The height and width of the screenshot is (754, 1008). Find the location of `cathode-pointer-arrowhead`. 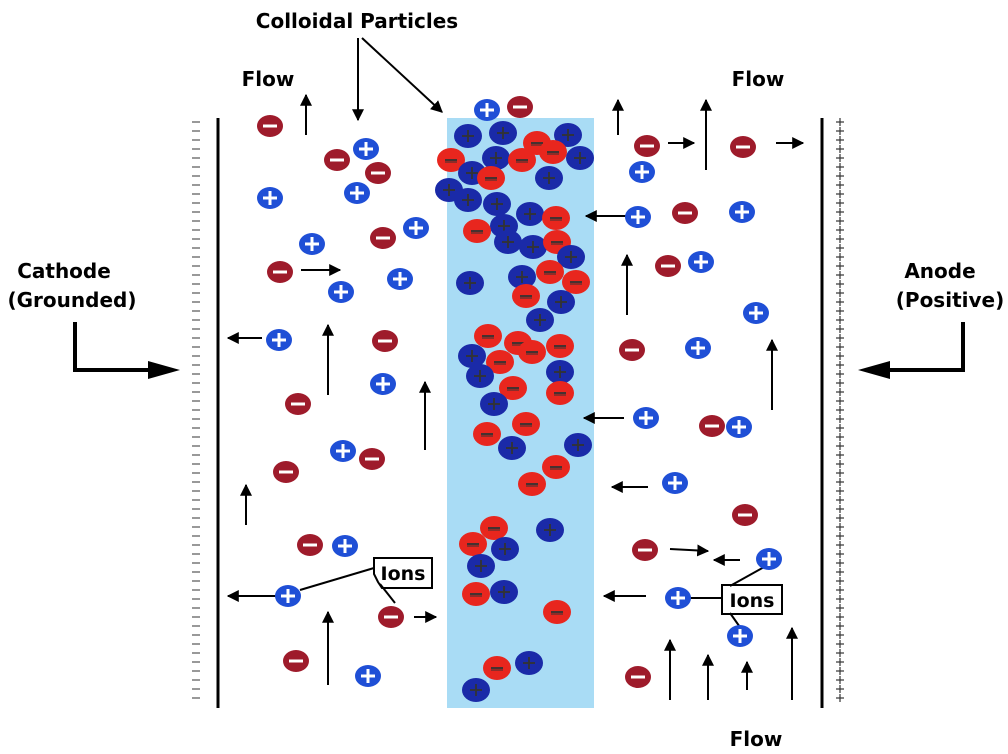

cathode-pointer-arrowhead is located at coordinates (164, 370).